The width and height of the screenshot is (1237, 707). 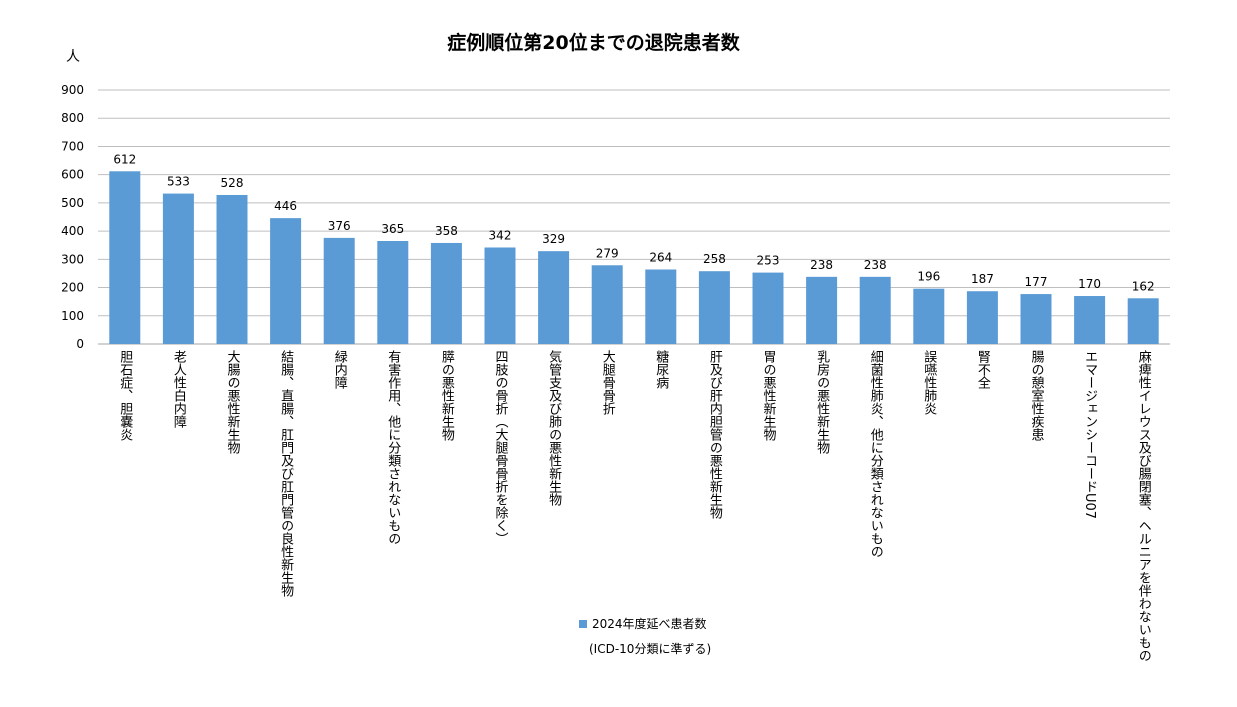 I want to click on legend-label: 2024年度延べ患者数, so click(x=649, y=624).